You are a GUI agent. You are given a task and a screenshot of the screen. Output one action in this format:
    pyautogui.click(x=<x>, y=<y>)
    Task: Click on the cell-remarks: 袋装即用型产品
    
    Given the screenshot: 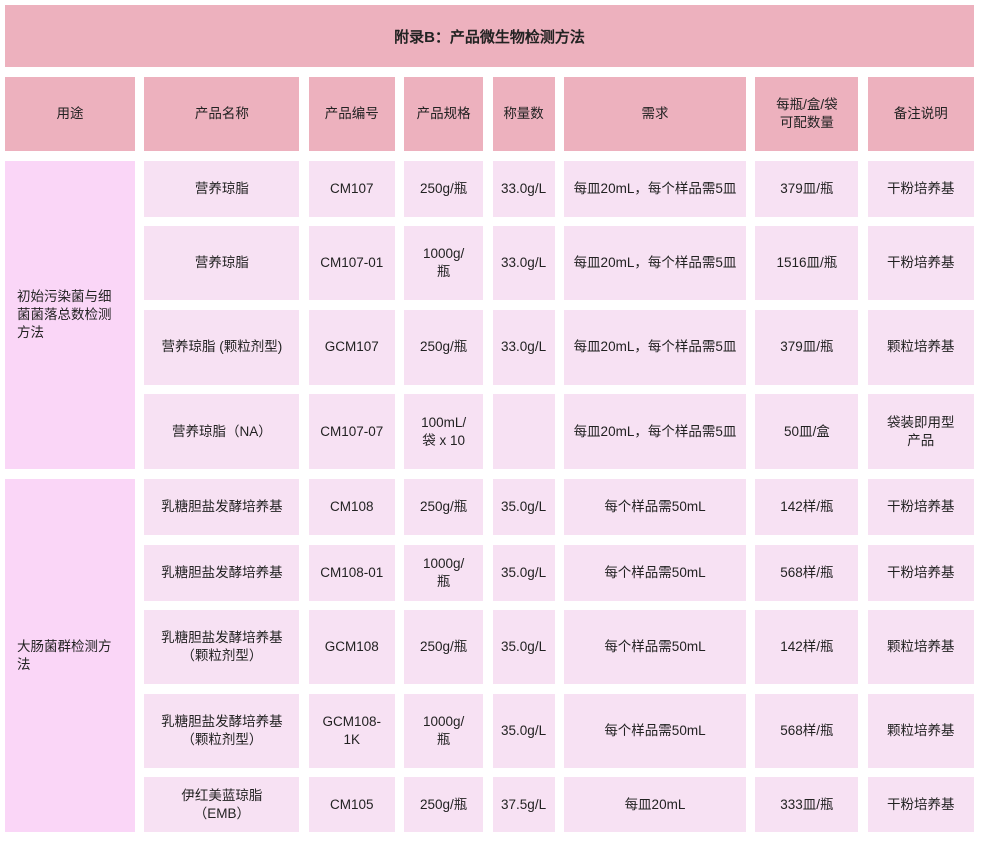 What is the action you would take?
    pyautogui.click(x=920, y=432)
    